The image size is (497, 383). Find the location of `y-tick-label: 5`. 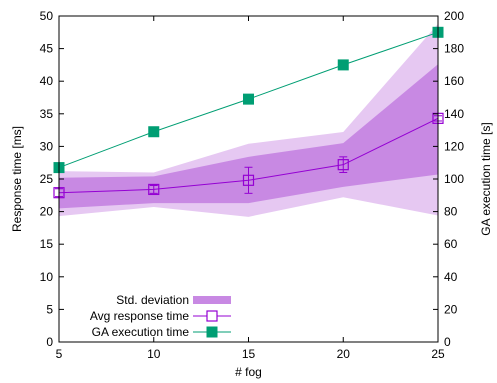

y-tick-label: 5 is located at coordinates (49, 309).